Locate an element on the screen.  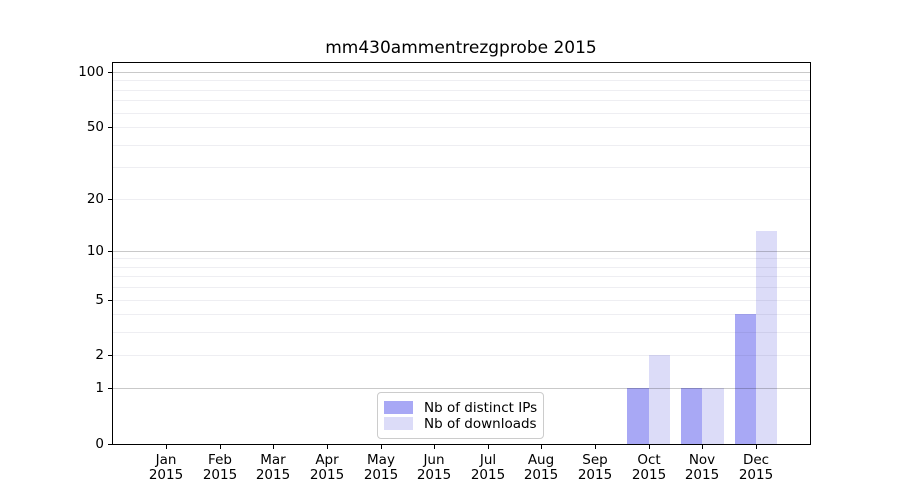
x-tick-label: Sep 2015 is located at coordinates (595, 467).